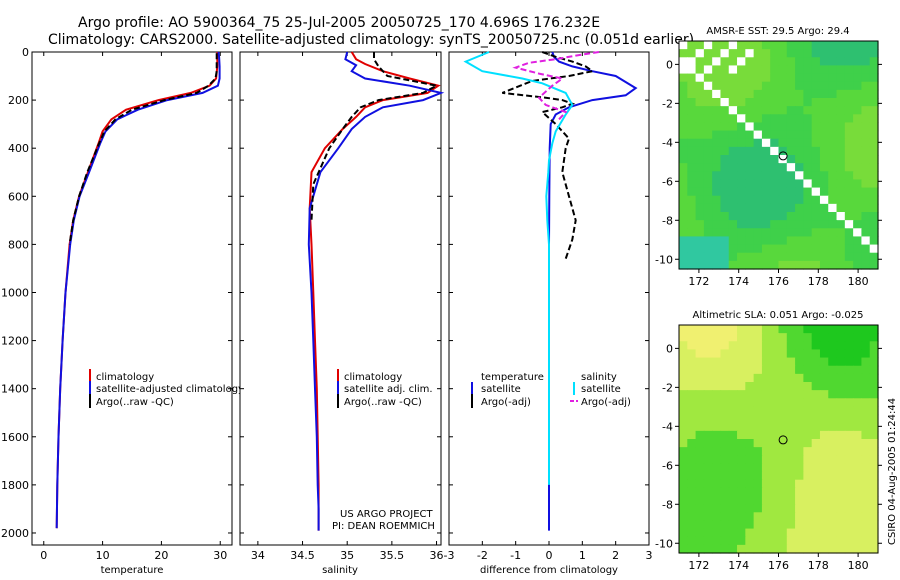  What do you see at coordinates (340, 570) in the screenshot?
I see `salinity-xlabel: salinity` at bounding box center [340, 570].